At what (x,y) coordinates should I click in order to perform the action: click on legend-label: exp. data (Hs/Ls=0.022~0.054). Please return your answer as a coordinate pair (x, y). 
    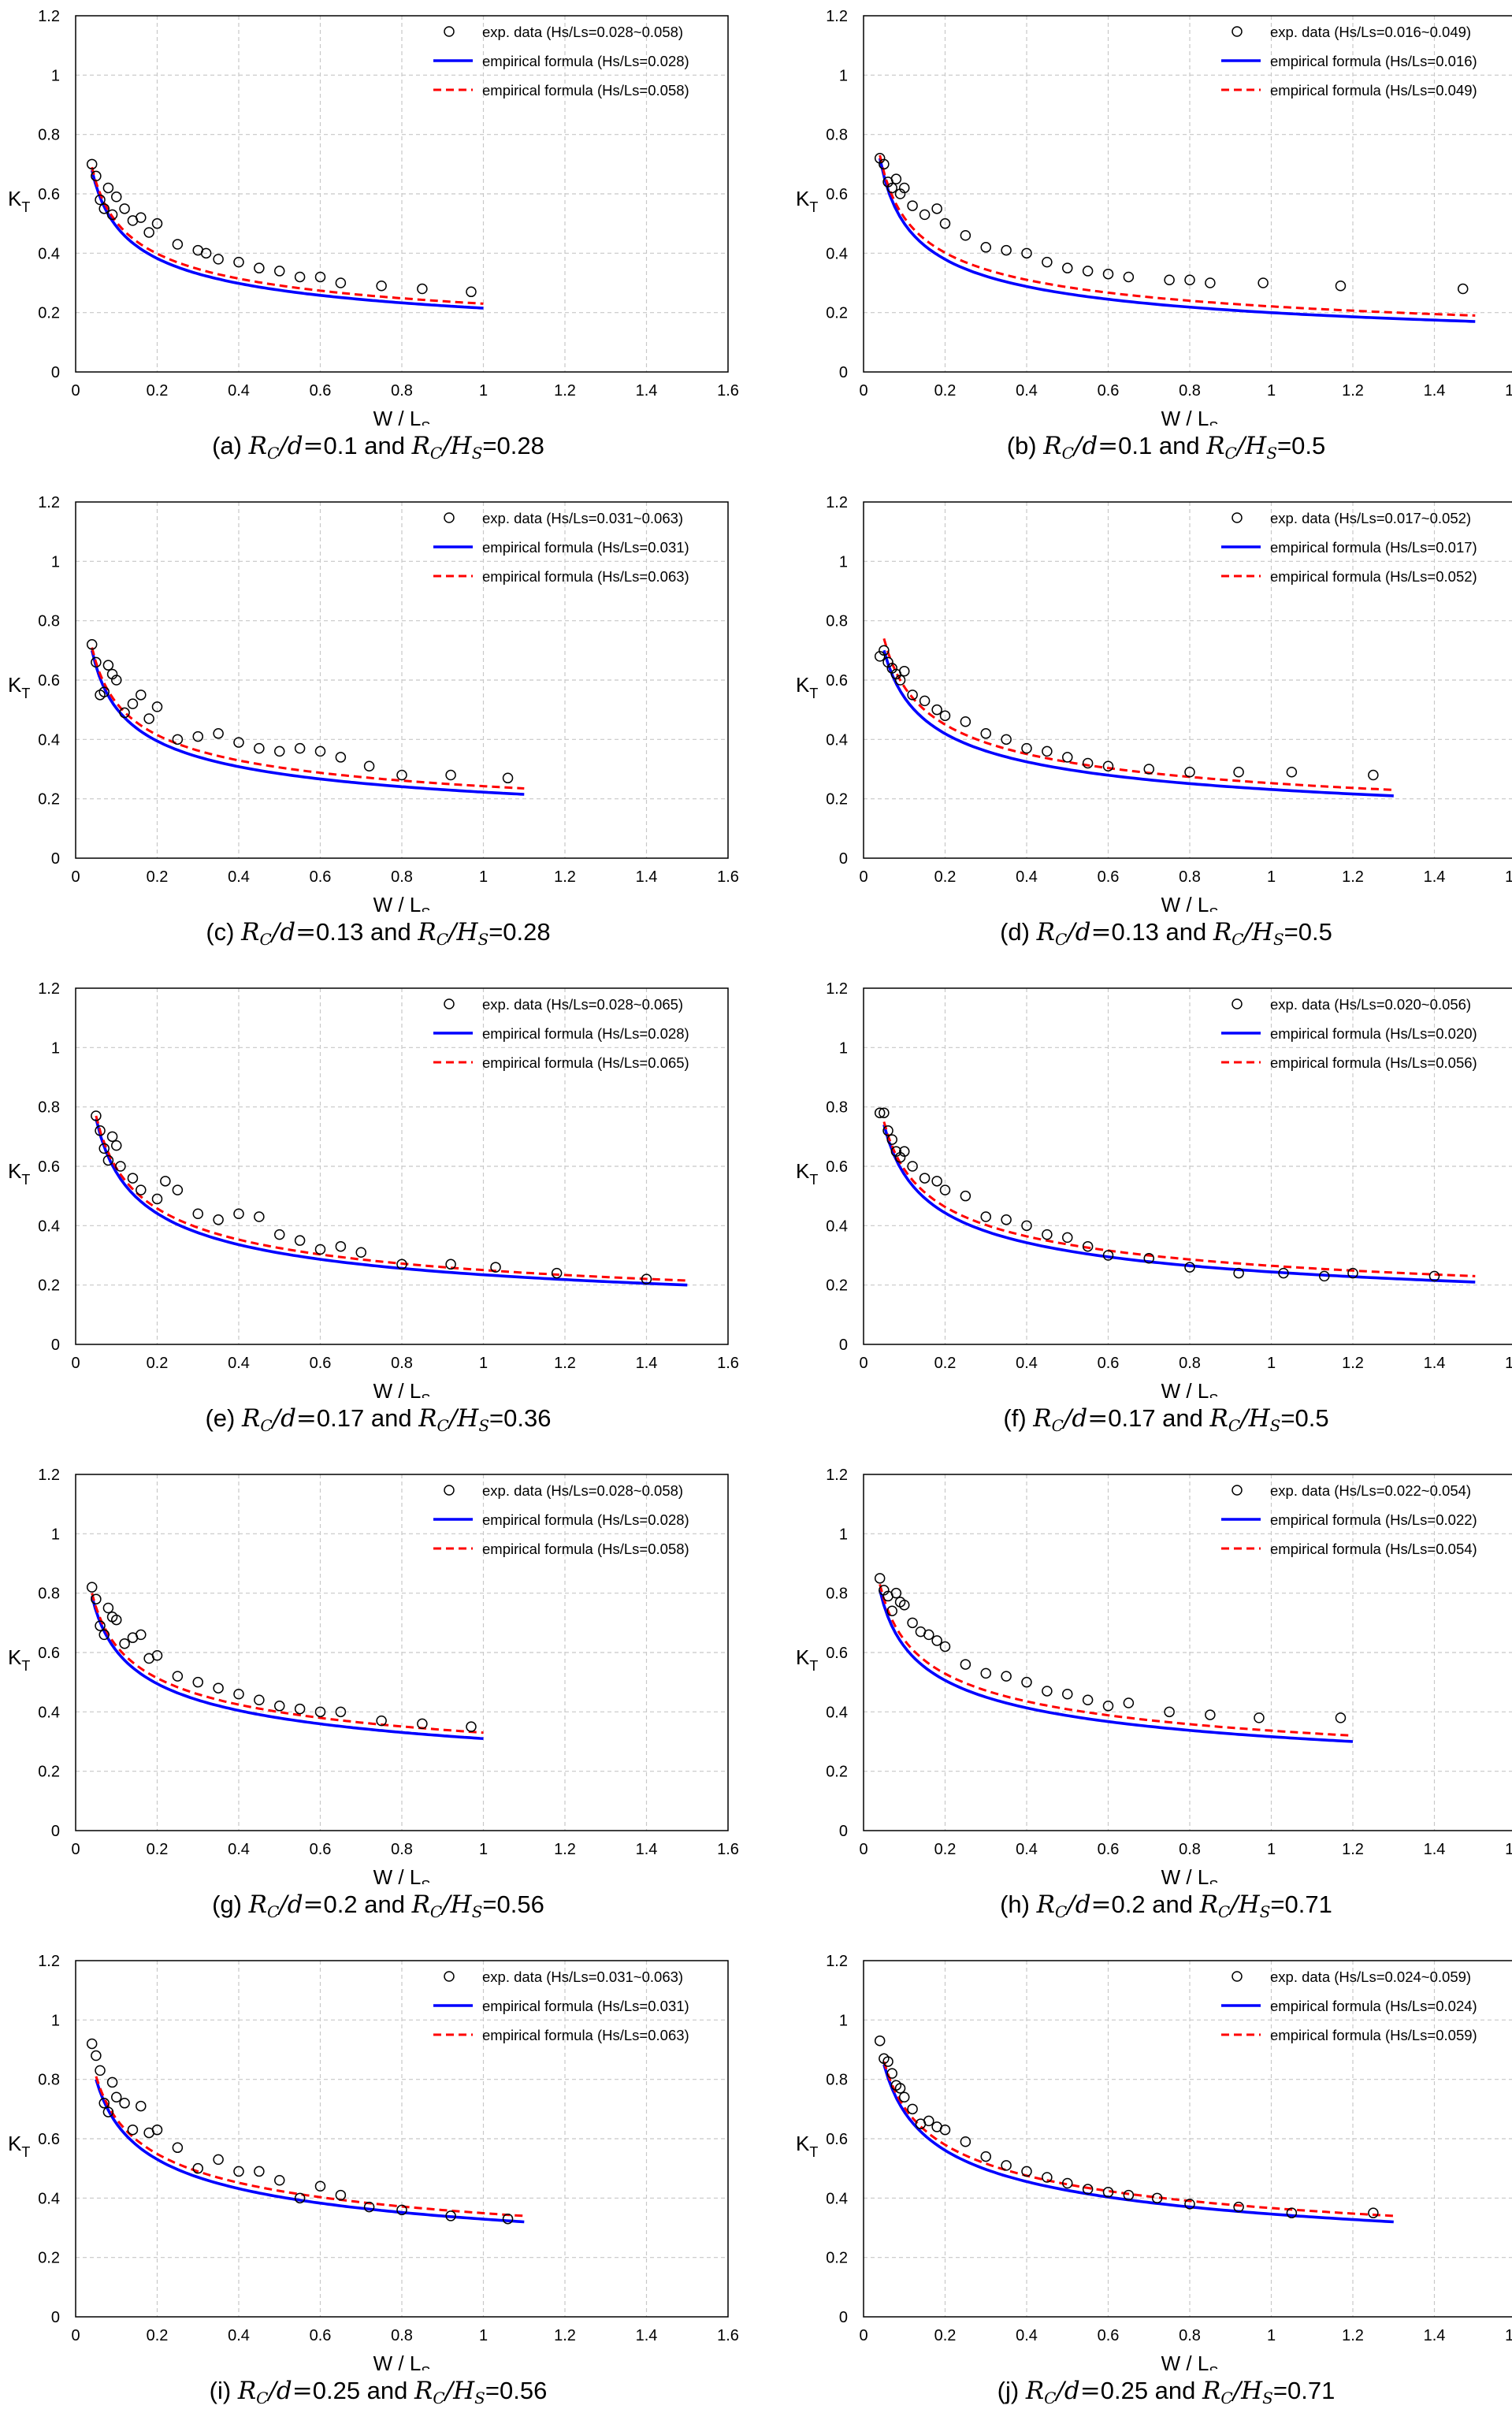
    Looking at the image, I should click on (1370, 1491).